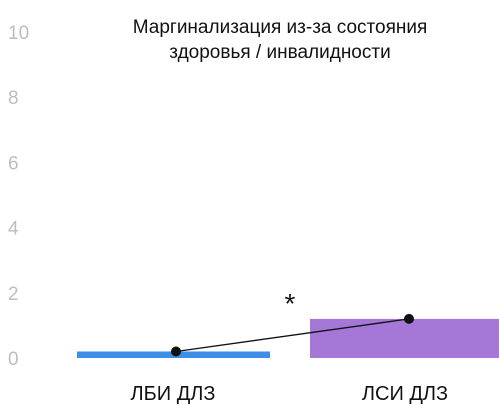 The image size is (499, 408). What do you see at coordinates (18, 33) in the screenshot?
I see `y-tick-label: 10` at bounding box center [18, 33].